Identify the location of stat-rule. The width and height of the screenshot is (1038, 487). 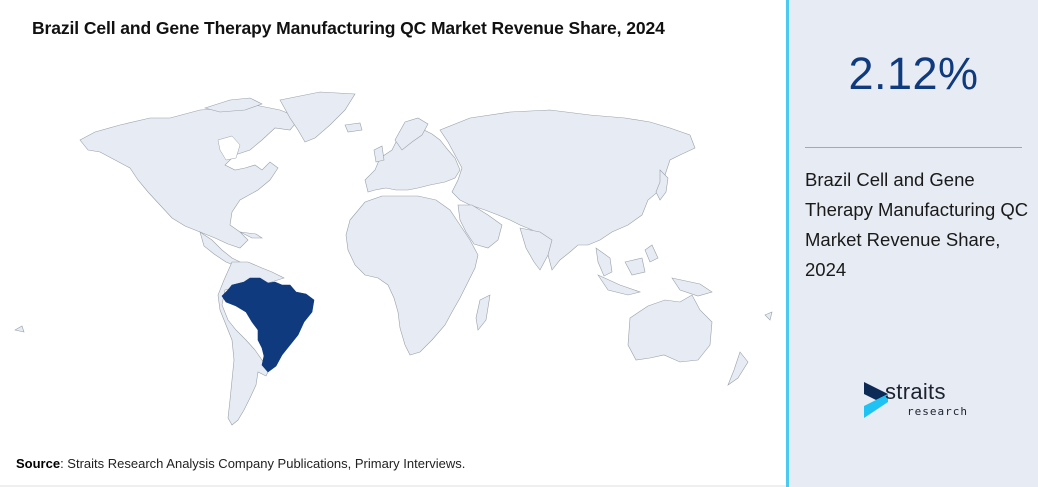
(913, 147).